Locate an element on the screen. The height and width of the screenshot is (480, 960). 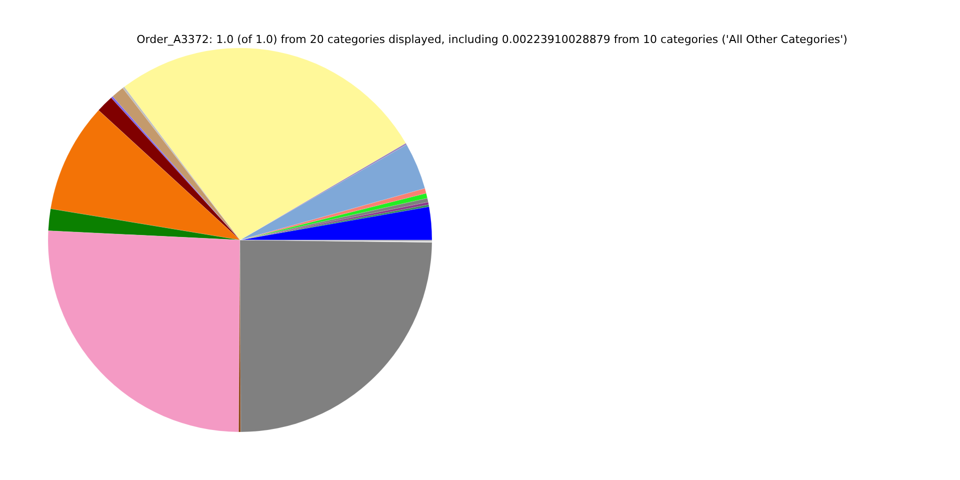
text: Order_A3372: 1.0 (of 1.0) from 20 categories displayed, including 0.00223910028879 from 10 categories ('All Other Categories') is located at coordinates (492, 39).